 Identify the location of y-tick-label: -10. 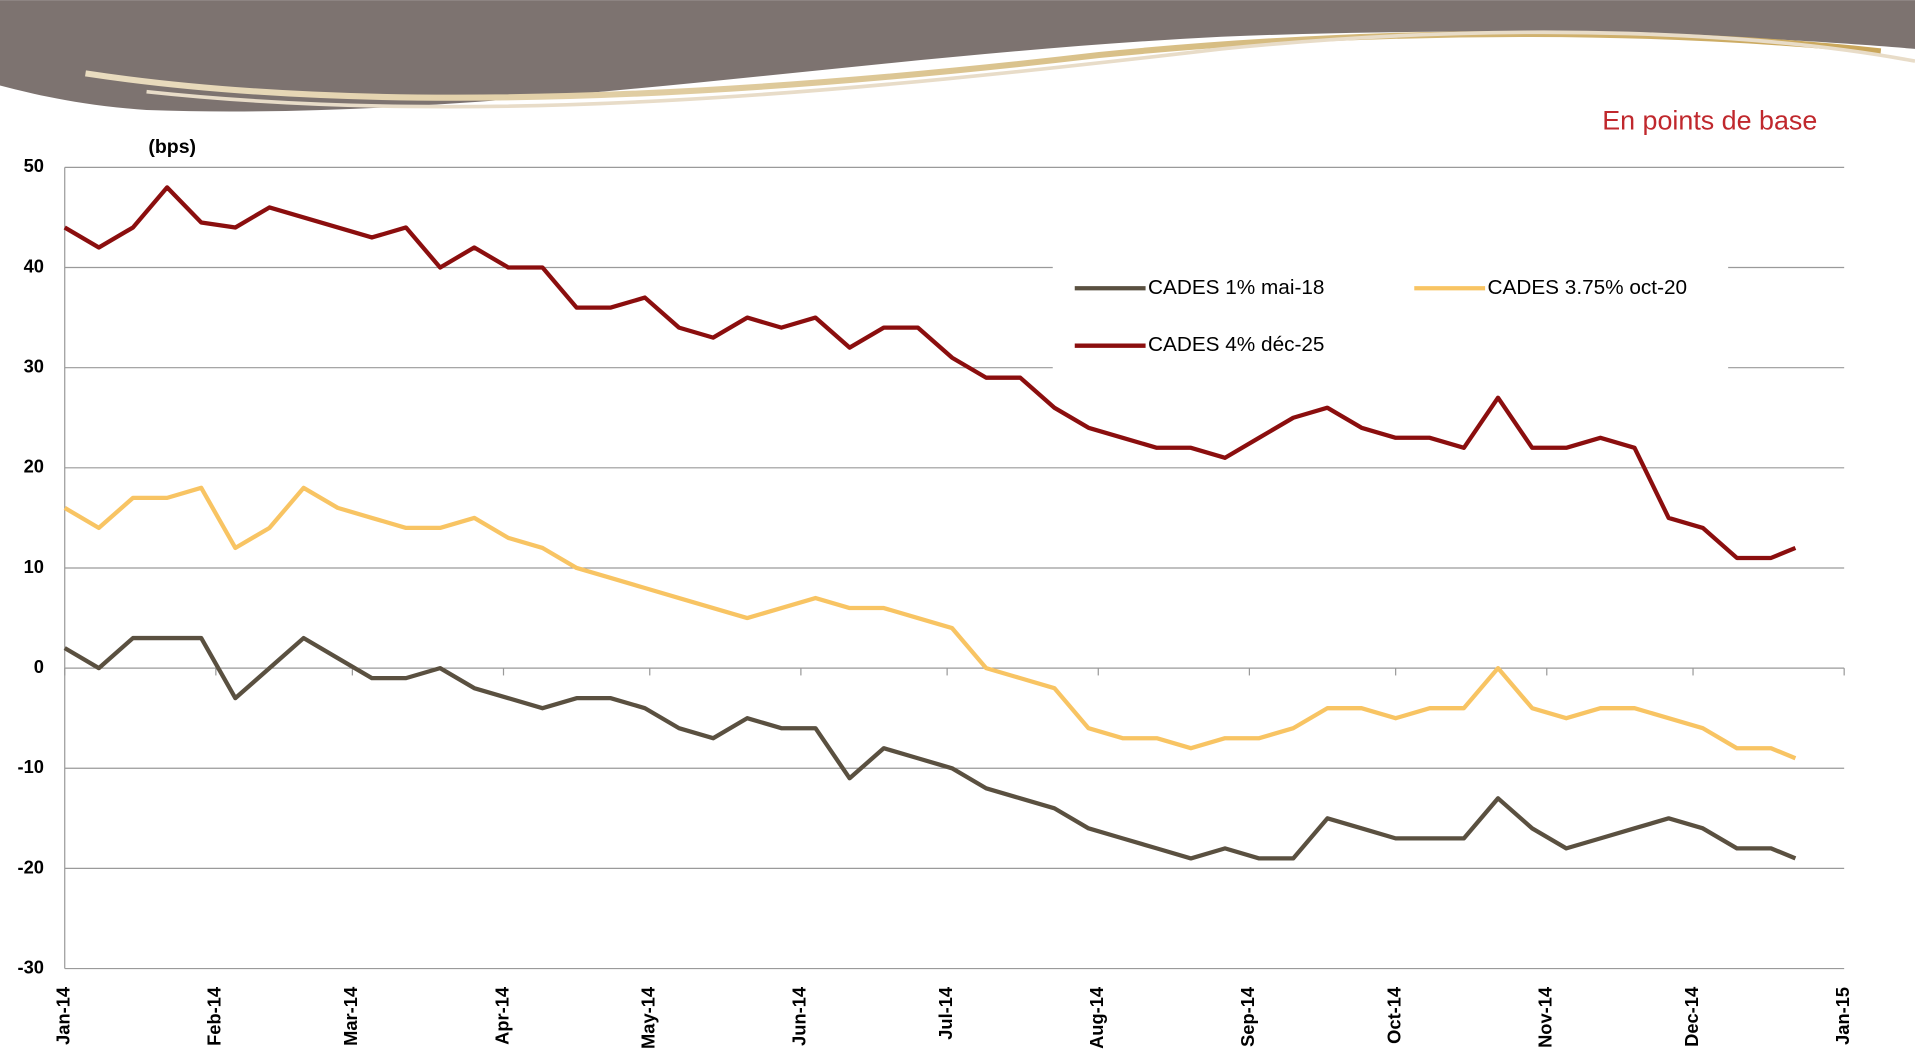
(31, 766).